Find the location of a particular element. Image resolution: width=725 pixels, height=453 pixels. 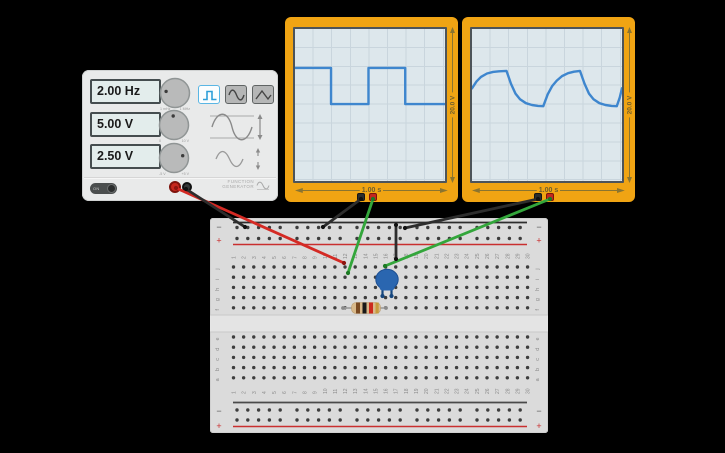

socket-i11 is located at coordinates (335, 277).